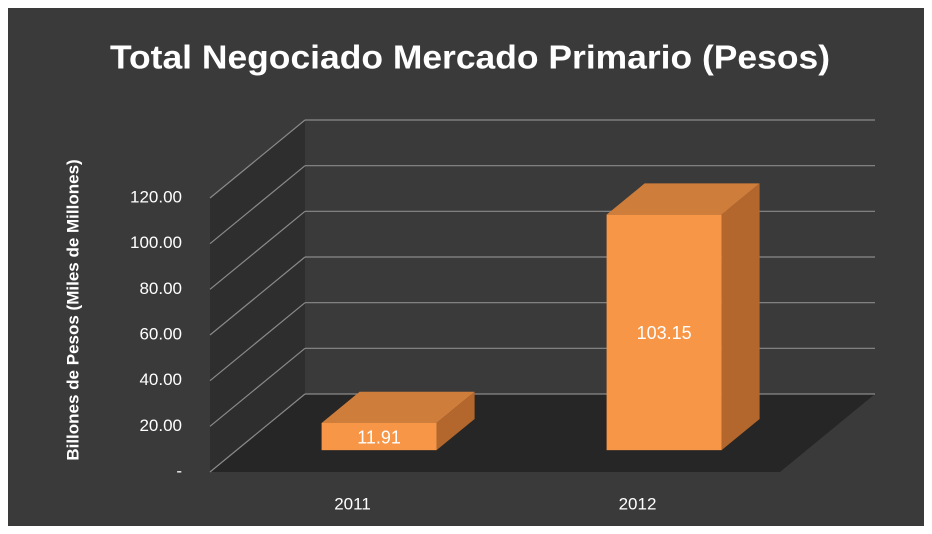 The height and width of the screenshot is (534, 932). What do you see at coordinates (470, 57) in the screenshot?
I see `chart-title: Total Negociado Mercado Primario (Pesos)` at bounding box center [470, 57].